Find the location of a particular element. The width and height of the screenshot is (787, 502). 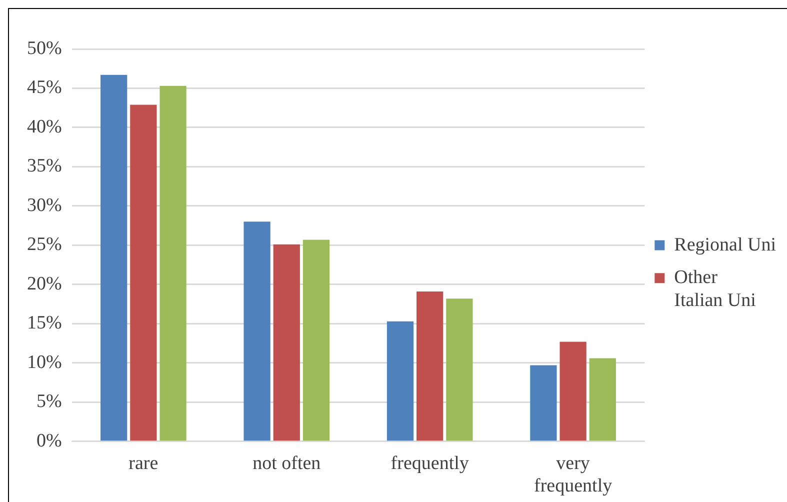

y-tick-label: 0% is located at coordinates (49, 441).